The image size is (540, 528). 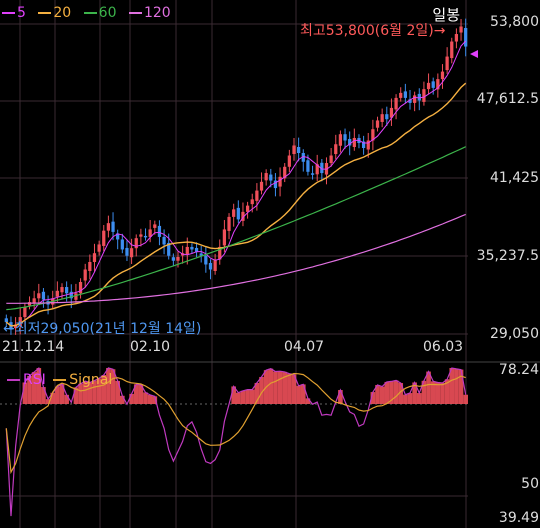 What do you see at coordinates (149, 13) in the screenshot?
I see `legend-ma120: 120` at bounding box center [149, 13].